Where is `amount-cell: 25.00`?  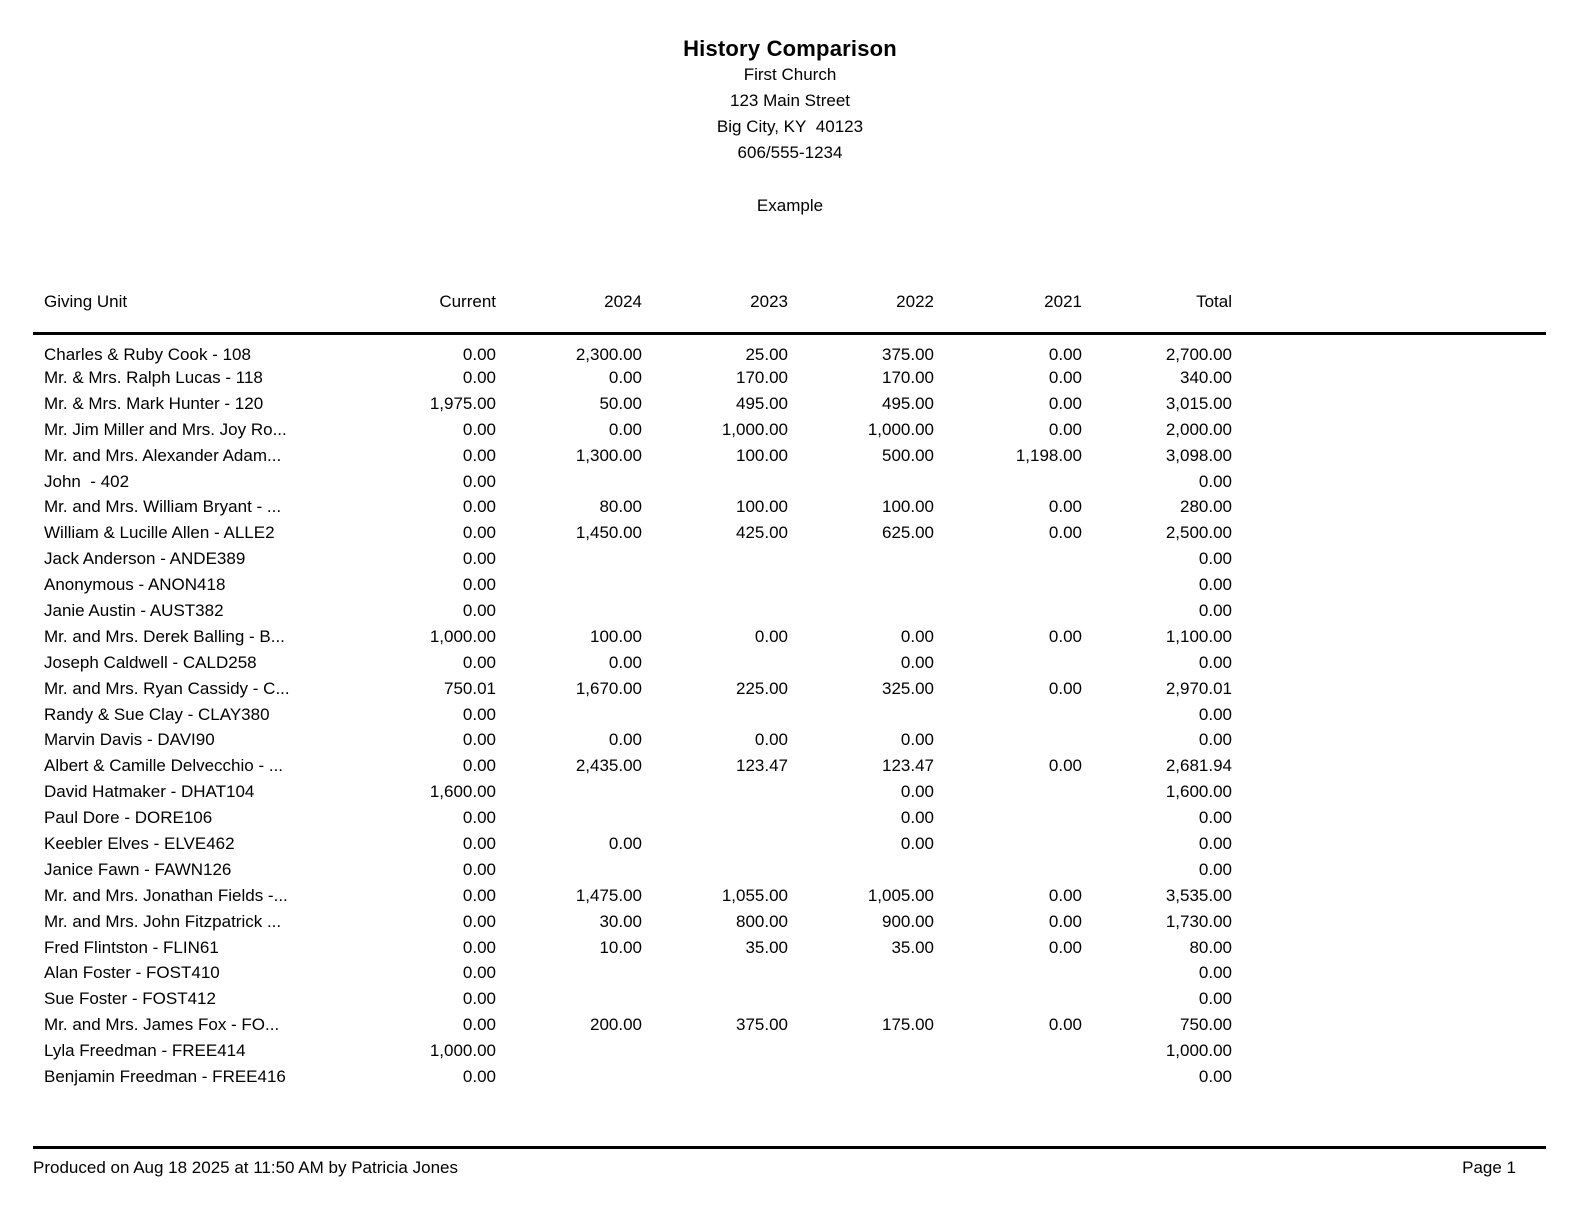 amount-cell: 25.00 is located at coordinates (766, 354).